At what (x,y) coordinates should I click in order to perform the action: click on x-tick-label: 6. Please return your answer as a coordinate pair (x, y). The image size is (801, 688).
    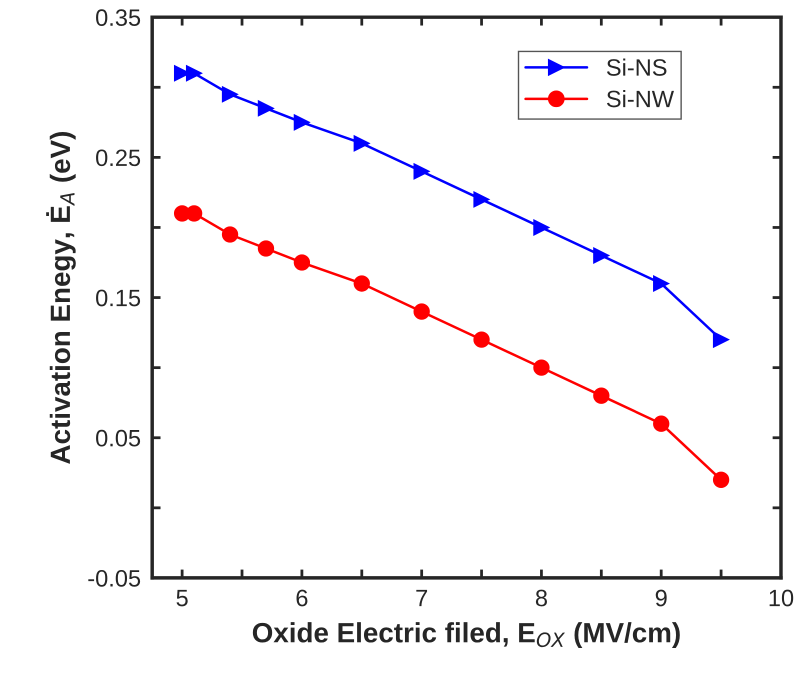
    Looking at the image, I should click on (302, 598).